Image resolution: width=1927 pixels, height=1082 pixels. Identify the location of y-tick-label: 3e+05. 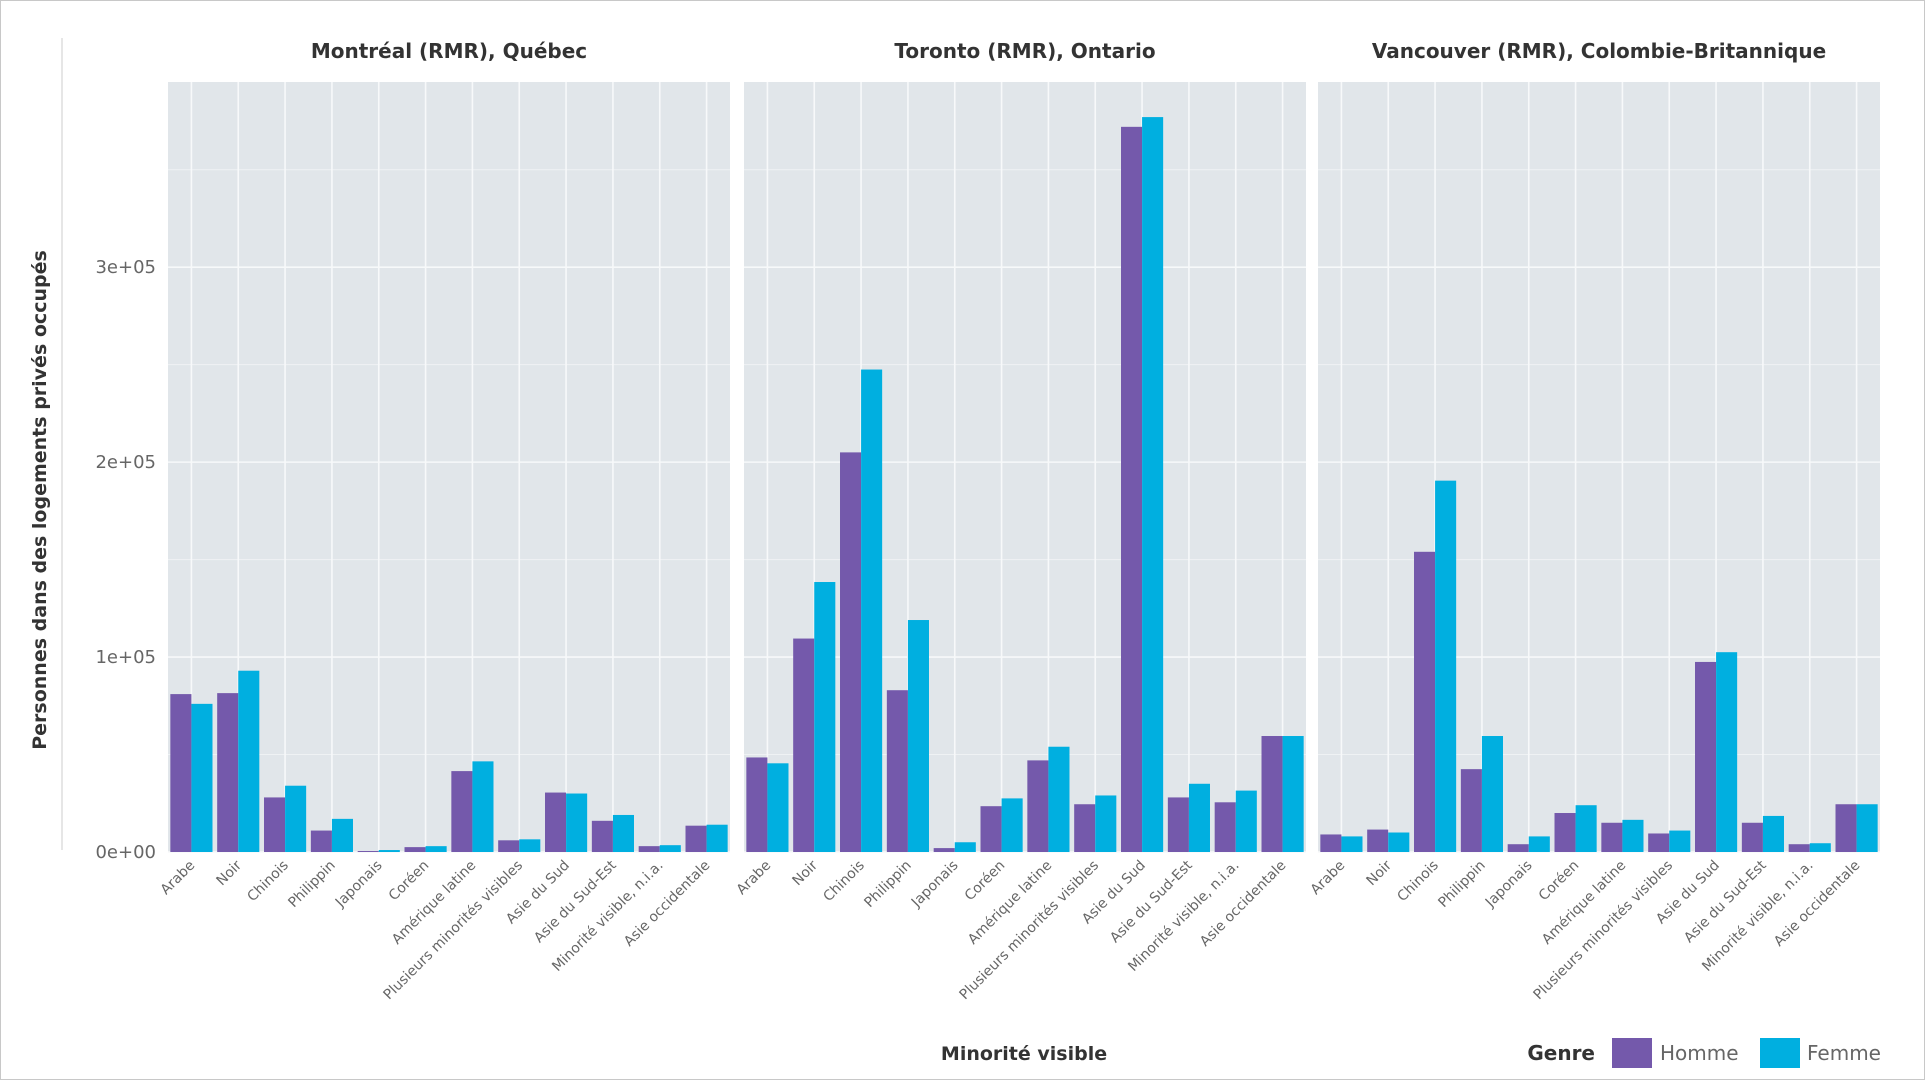
(125, 267).